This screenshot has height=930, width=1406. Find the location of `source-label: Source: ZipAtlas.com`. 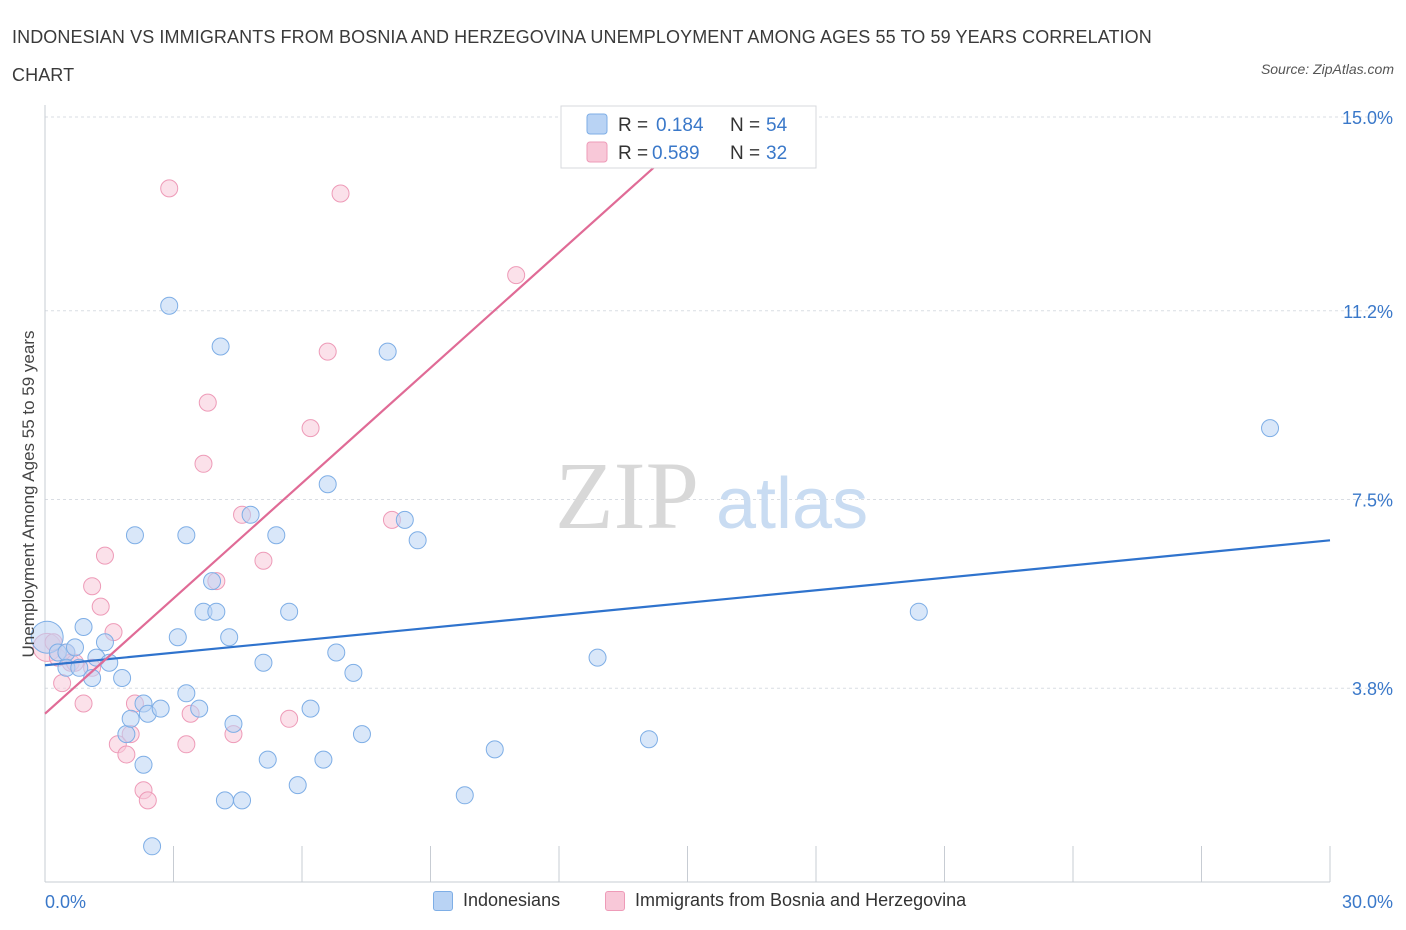

source-label: Source: ZipAtlas.com is located at coordinates (1327, 69).